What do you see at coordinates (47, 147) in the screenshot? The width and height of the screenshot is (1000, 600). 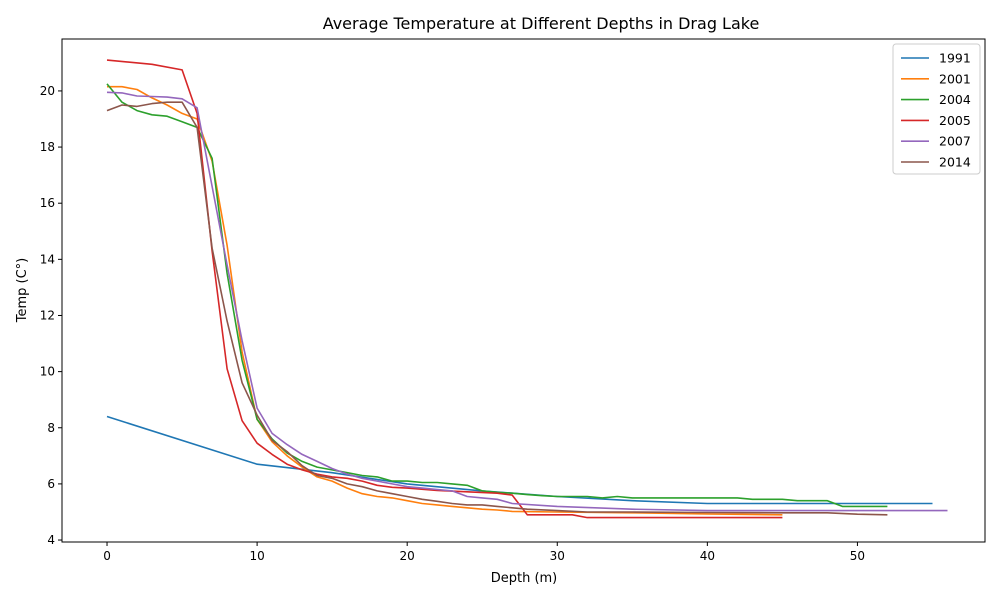 I see `y-tick-label: 18` at bounding box center [47, 147].